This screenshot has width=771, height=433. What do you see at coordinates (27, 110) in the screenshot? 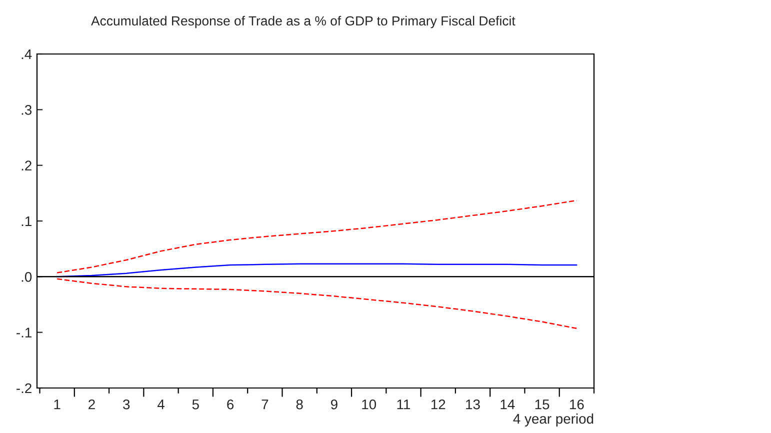
I see `y-tick-label: .3` at bounding box center [27, 110].